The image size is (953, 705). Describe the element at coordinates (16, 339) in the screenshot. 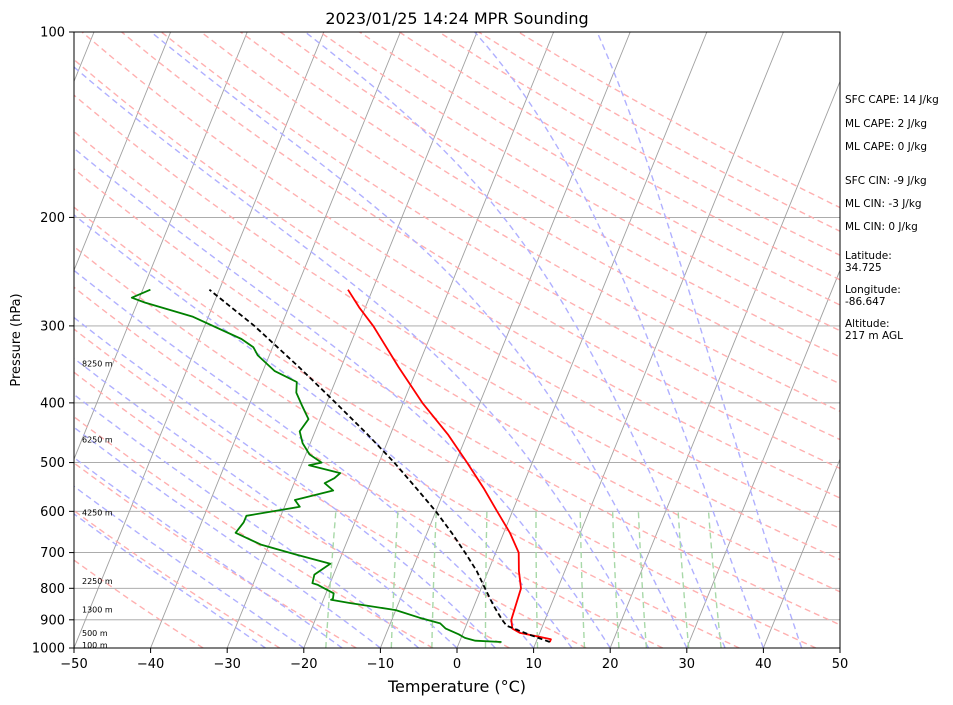

I see `y-axis-label: Pressure (hPa)` at that location.